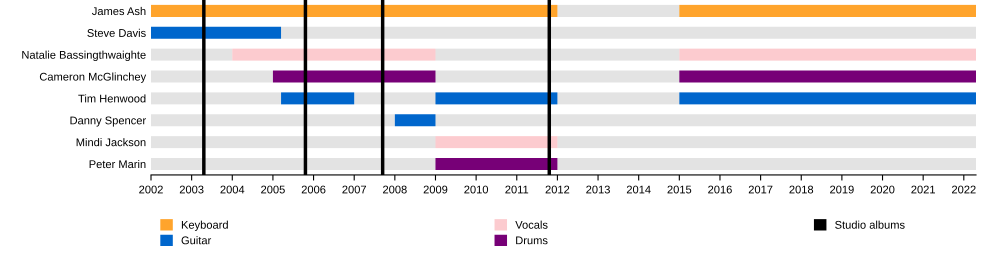 The image size is (1000, 275). Describe the element at coordinates (108, 121) in the screenshot. I see `y-tick-label: Danny Spencer` at that location.